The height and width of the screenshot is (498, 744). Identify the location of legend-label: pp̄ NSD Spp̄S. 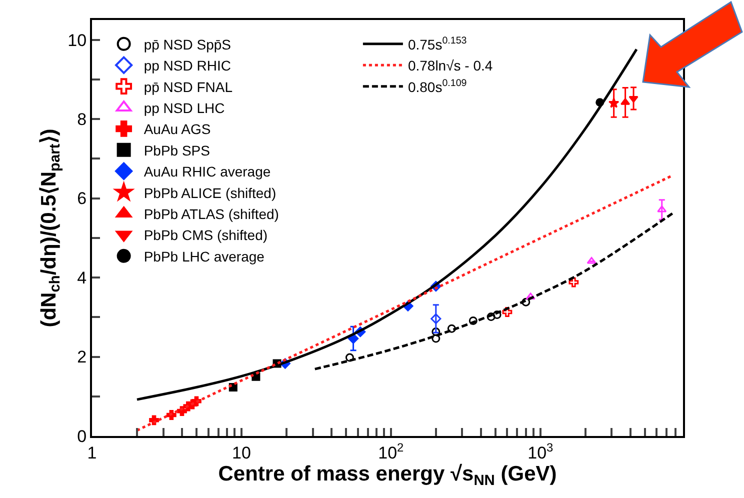
(187, 44).